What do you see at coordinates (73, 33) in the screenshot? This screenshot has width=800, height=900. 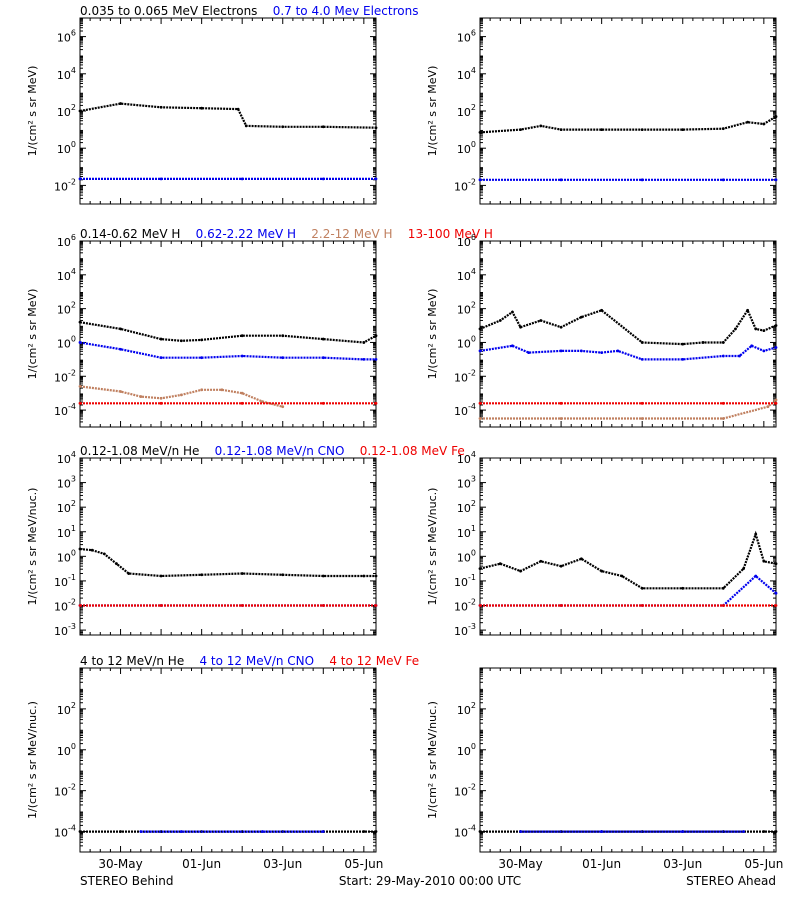 I see `y-tick-exp: 6` at bounding box center [73, 33].